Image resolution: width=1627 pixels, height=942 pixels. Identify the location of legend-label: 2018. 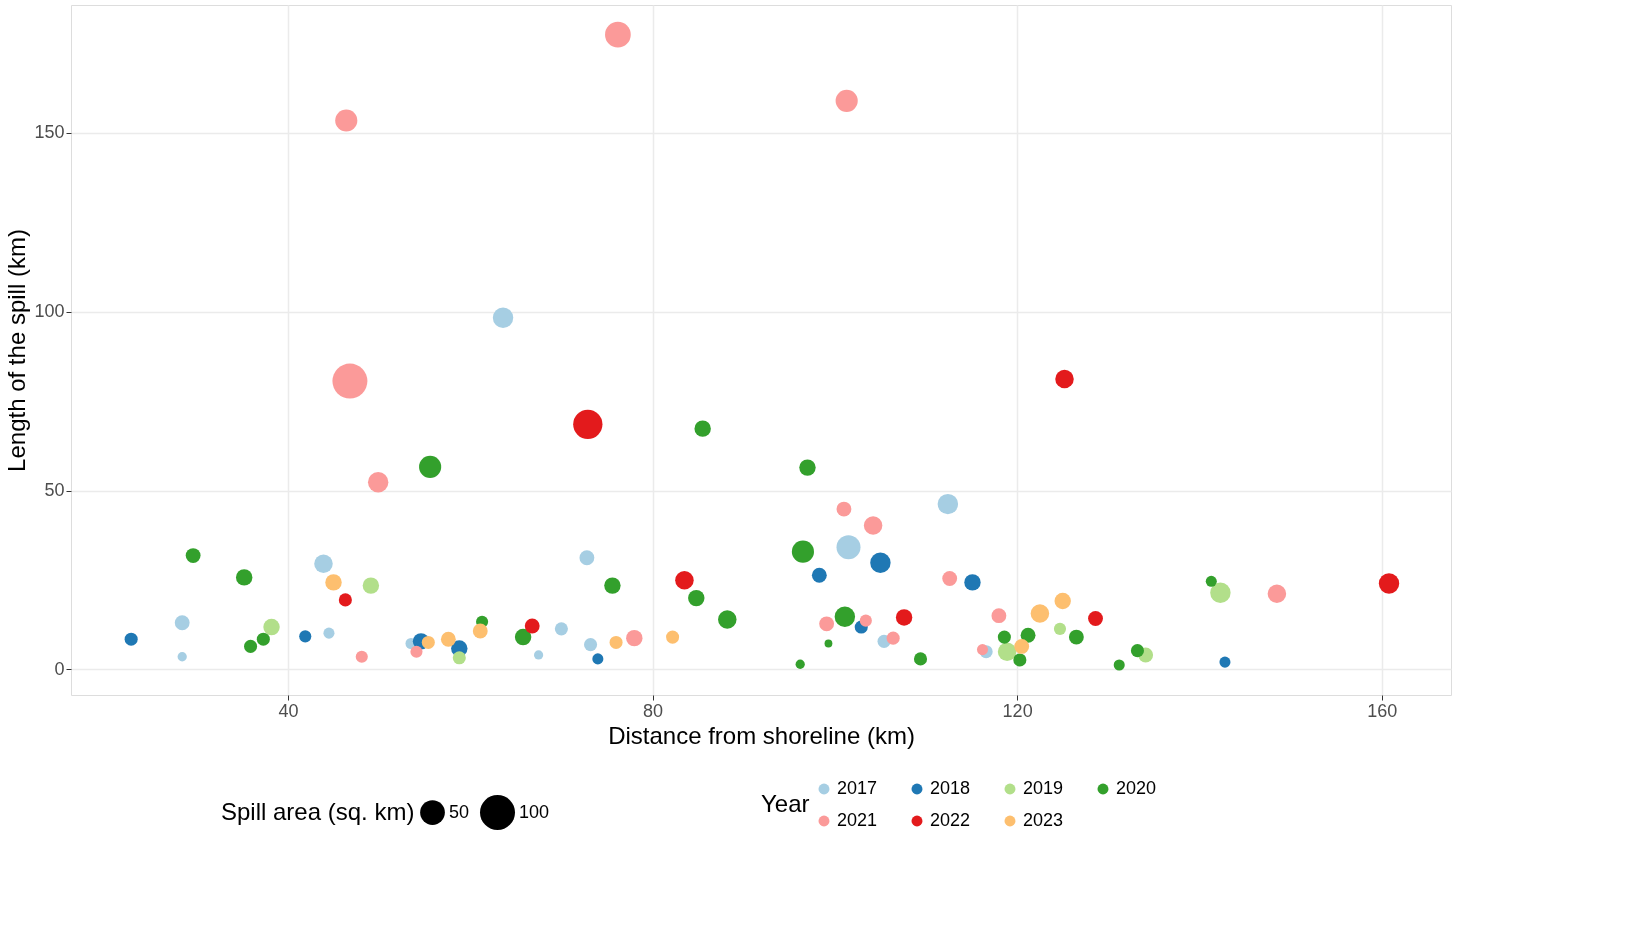
(950, 788).